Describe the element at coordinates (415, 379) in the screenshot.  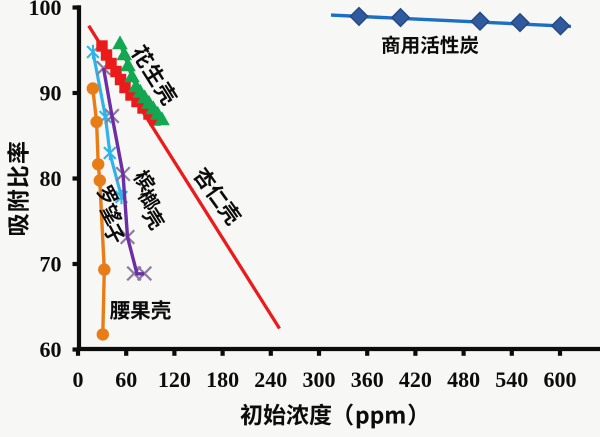
I see `svg-text: 420` at that location.